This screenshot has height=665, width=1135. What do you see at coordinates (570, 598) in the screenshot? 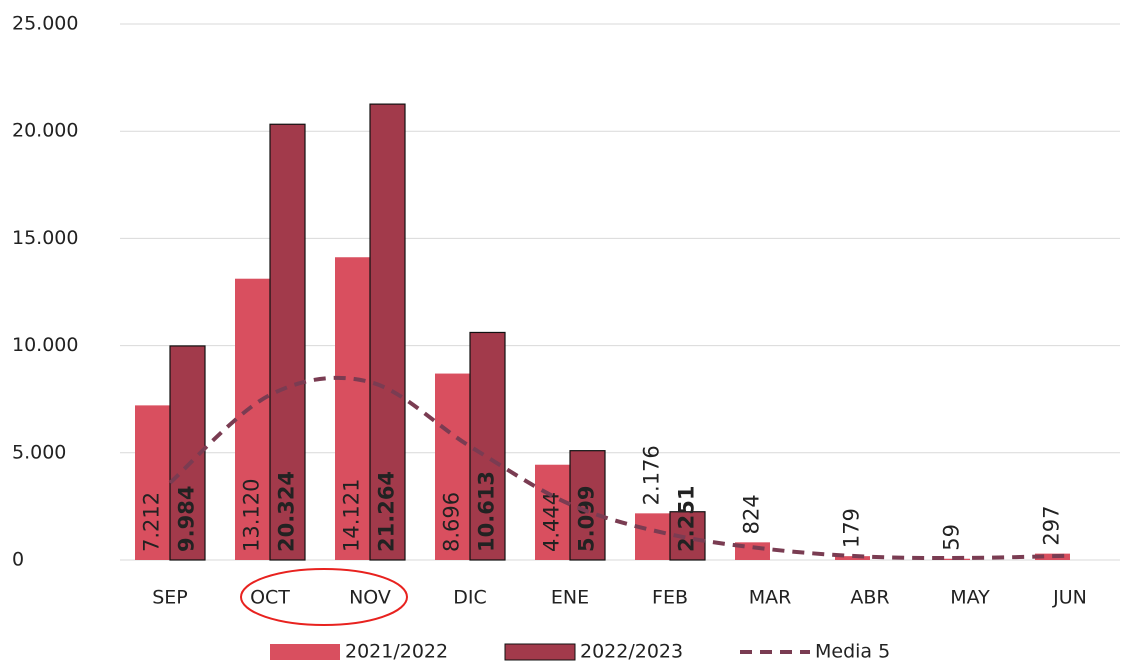
I see `x-tick-label: ENE` at bounding box center [570, 598].